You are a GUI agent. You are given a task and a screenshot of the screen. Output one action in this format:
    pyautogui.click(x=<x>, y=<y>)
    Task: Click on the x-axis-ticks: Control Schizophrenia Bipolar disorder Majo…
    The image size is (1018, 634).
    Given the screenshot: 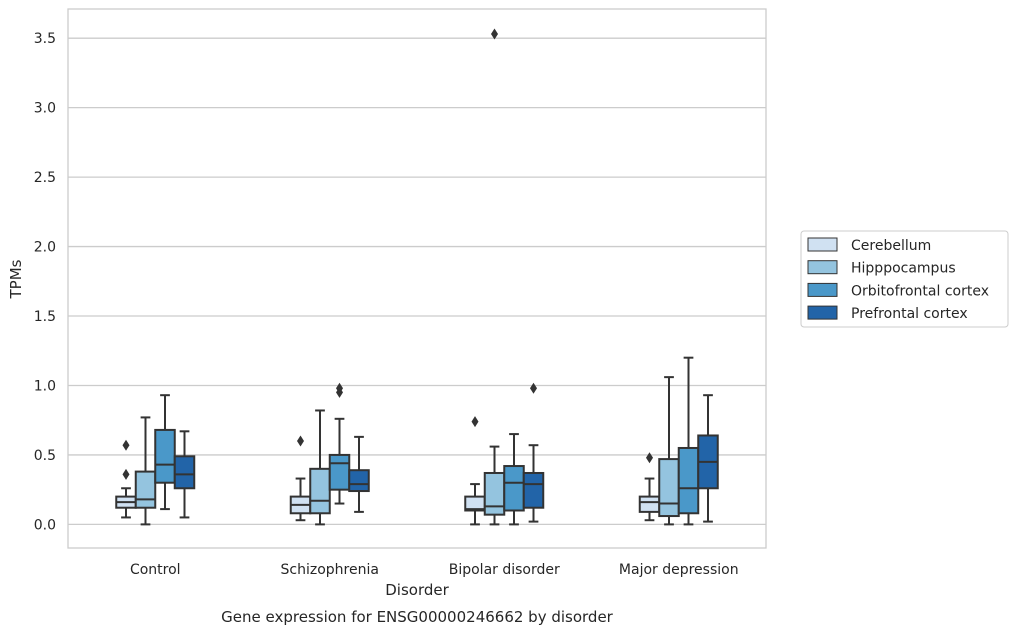 What is the action you would take?
    pyautogui.click(x=434, y=570)
    